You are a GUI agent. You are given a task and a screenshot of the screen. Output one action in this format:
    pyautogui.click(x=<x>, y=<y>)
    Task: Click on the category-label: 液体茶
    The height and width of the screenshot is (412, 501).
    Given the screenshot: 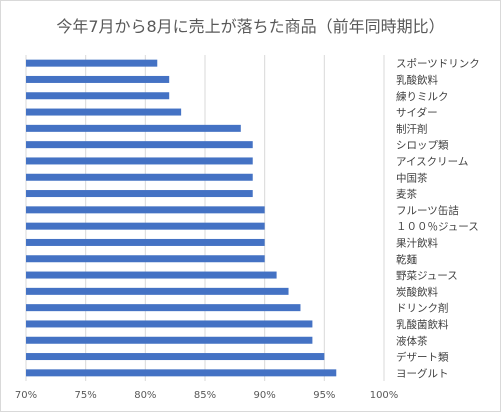 What is the action you would take?
    pyautogui.click(x=412, y=340)
    